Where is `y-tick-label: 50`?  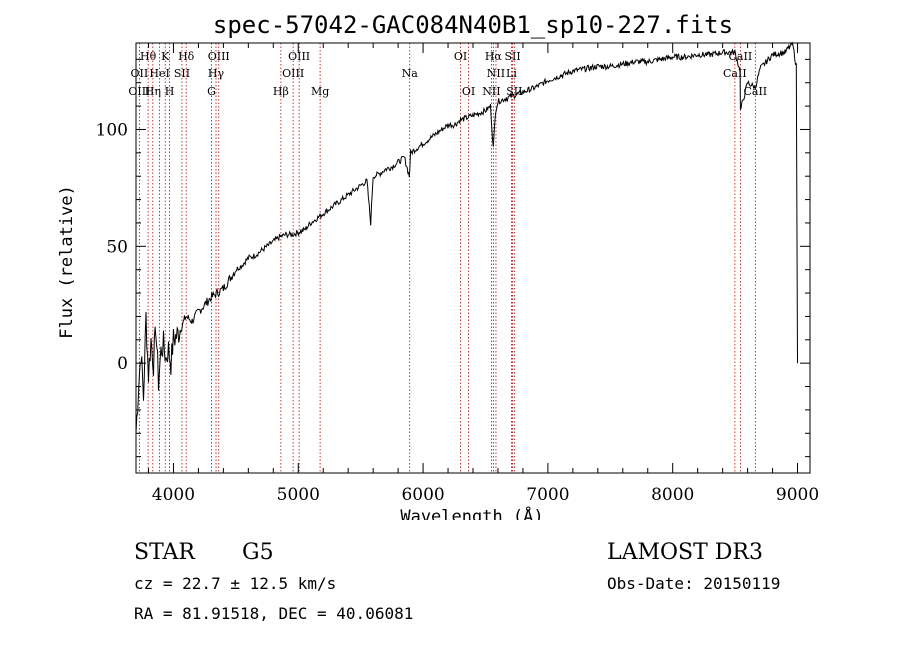 y-tick-label: 50 is located at coordinates (117, 247).